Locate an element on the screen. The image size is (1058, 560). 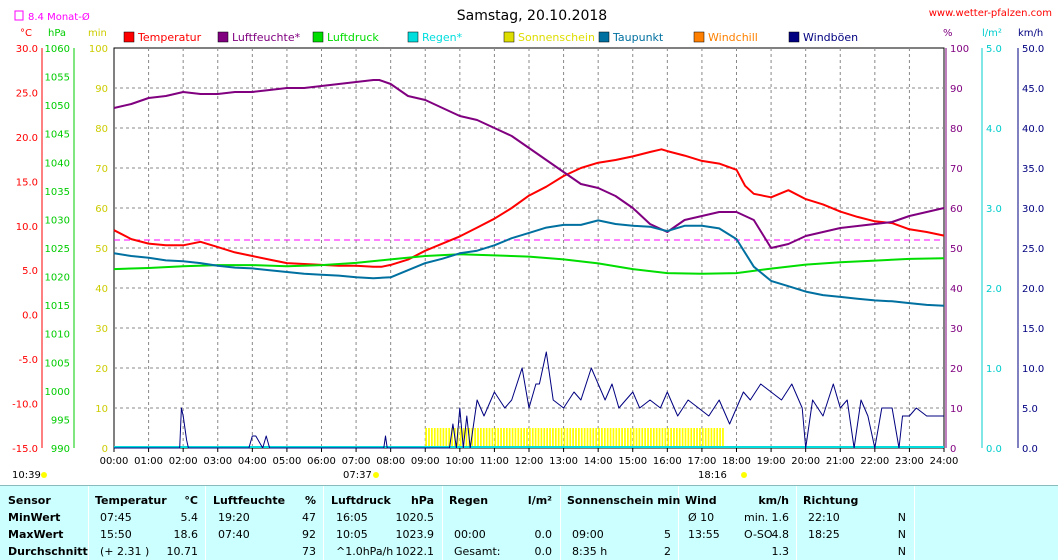
x-tick-label: 03:00 is located at coordinates (217, 461).